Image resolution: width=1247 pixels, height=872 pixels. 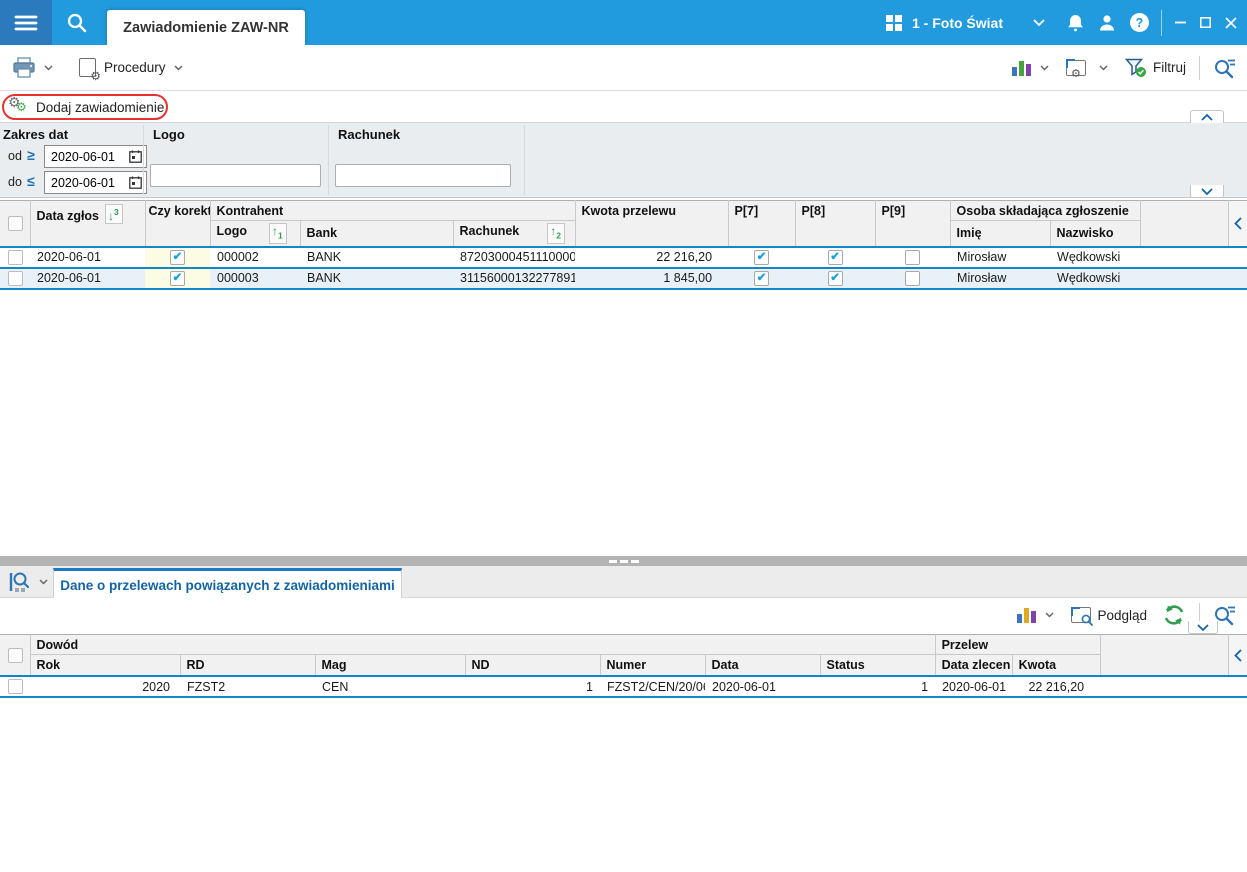 I want to click on document-tab: Zawiadomienie ZAW-NR, so click(x=206, y=27).